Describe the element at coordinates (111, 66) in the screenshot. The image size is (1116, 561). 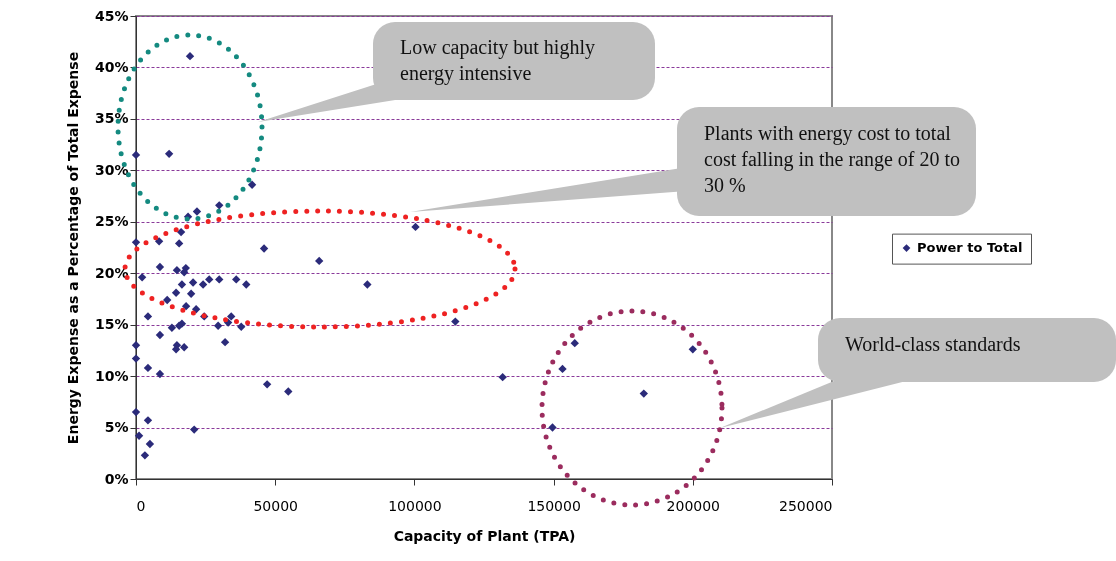
I see `y-tick-label: 40%` at that location.